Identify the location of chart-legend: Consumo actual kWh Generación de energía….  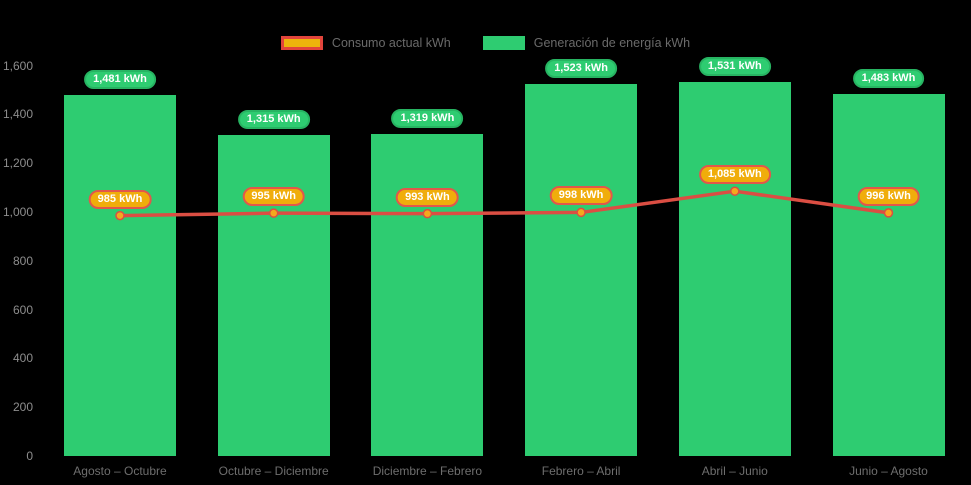
(485, 43).